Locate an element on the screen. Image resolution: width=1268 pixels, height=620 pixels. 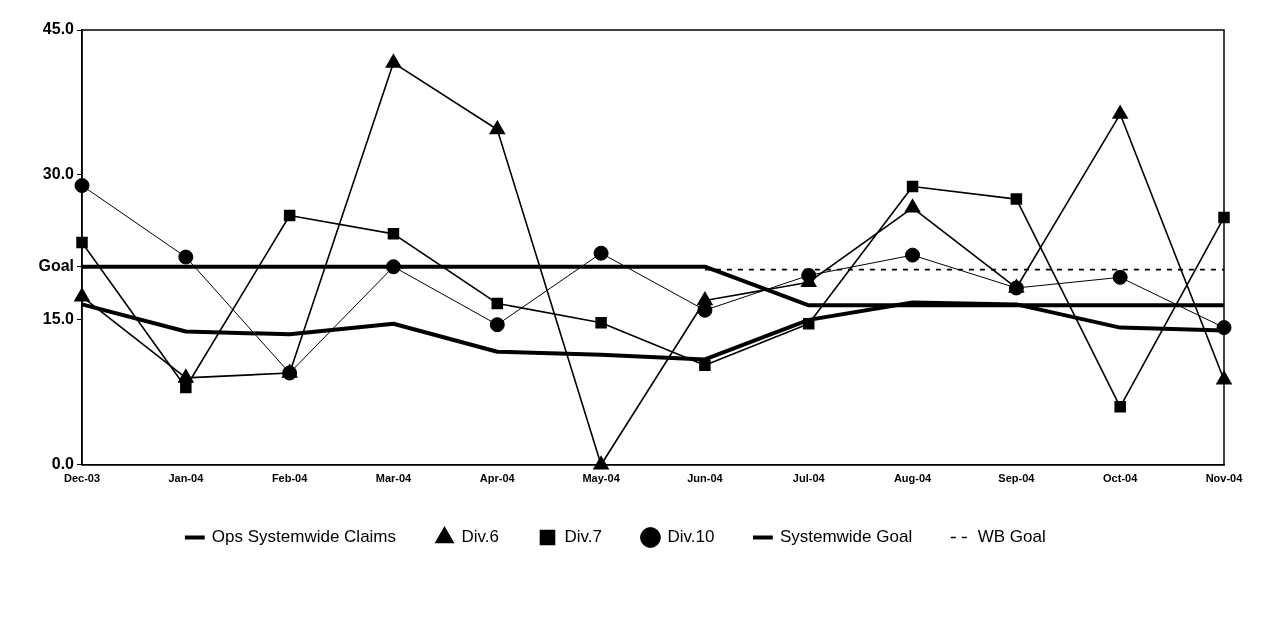
legend-label: Ops Systemwide Claims is located at coordinates (304, 537).